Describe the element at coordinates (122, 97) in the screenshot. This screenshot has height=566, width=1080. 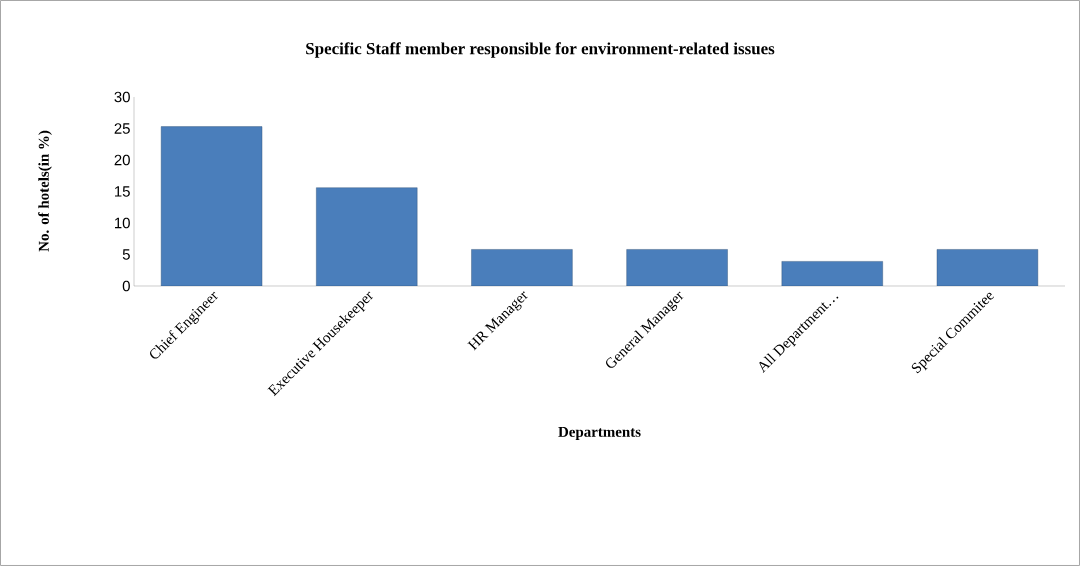
I see `y-tick-label: 30` at that location.